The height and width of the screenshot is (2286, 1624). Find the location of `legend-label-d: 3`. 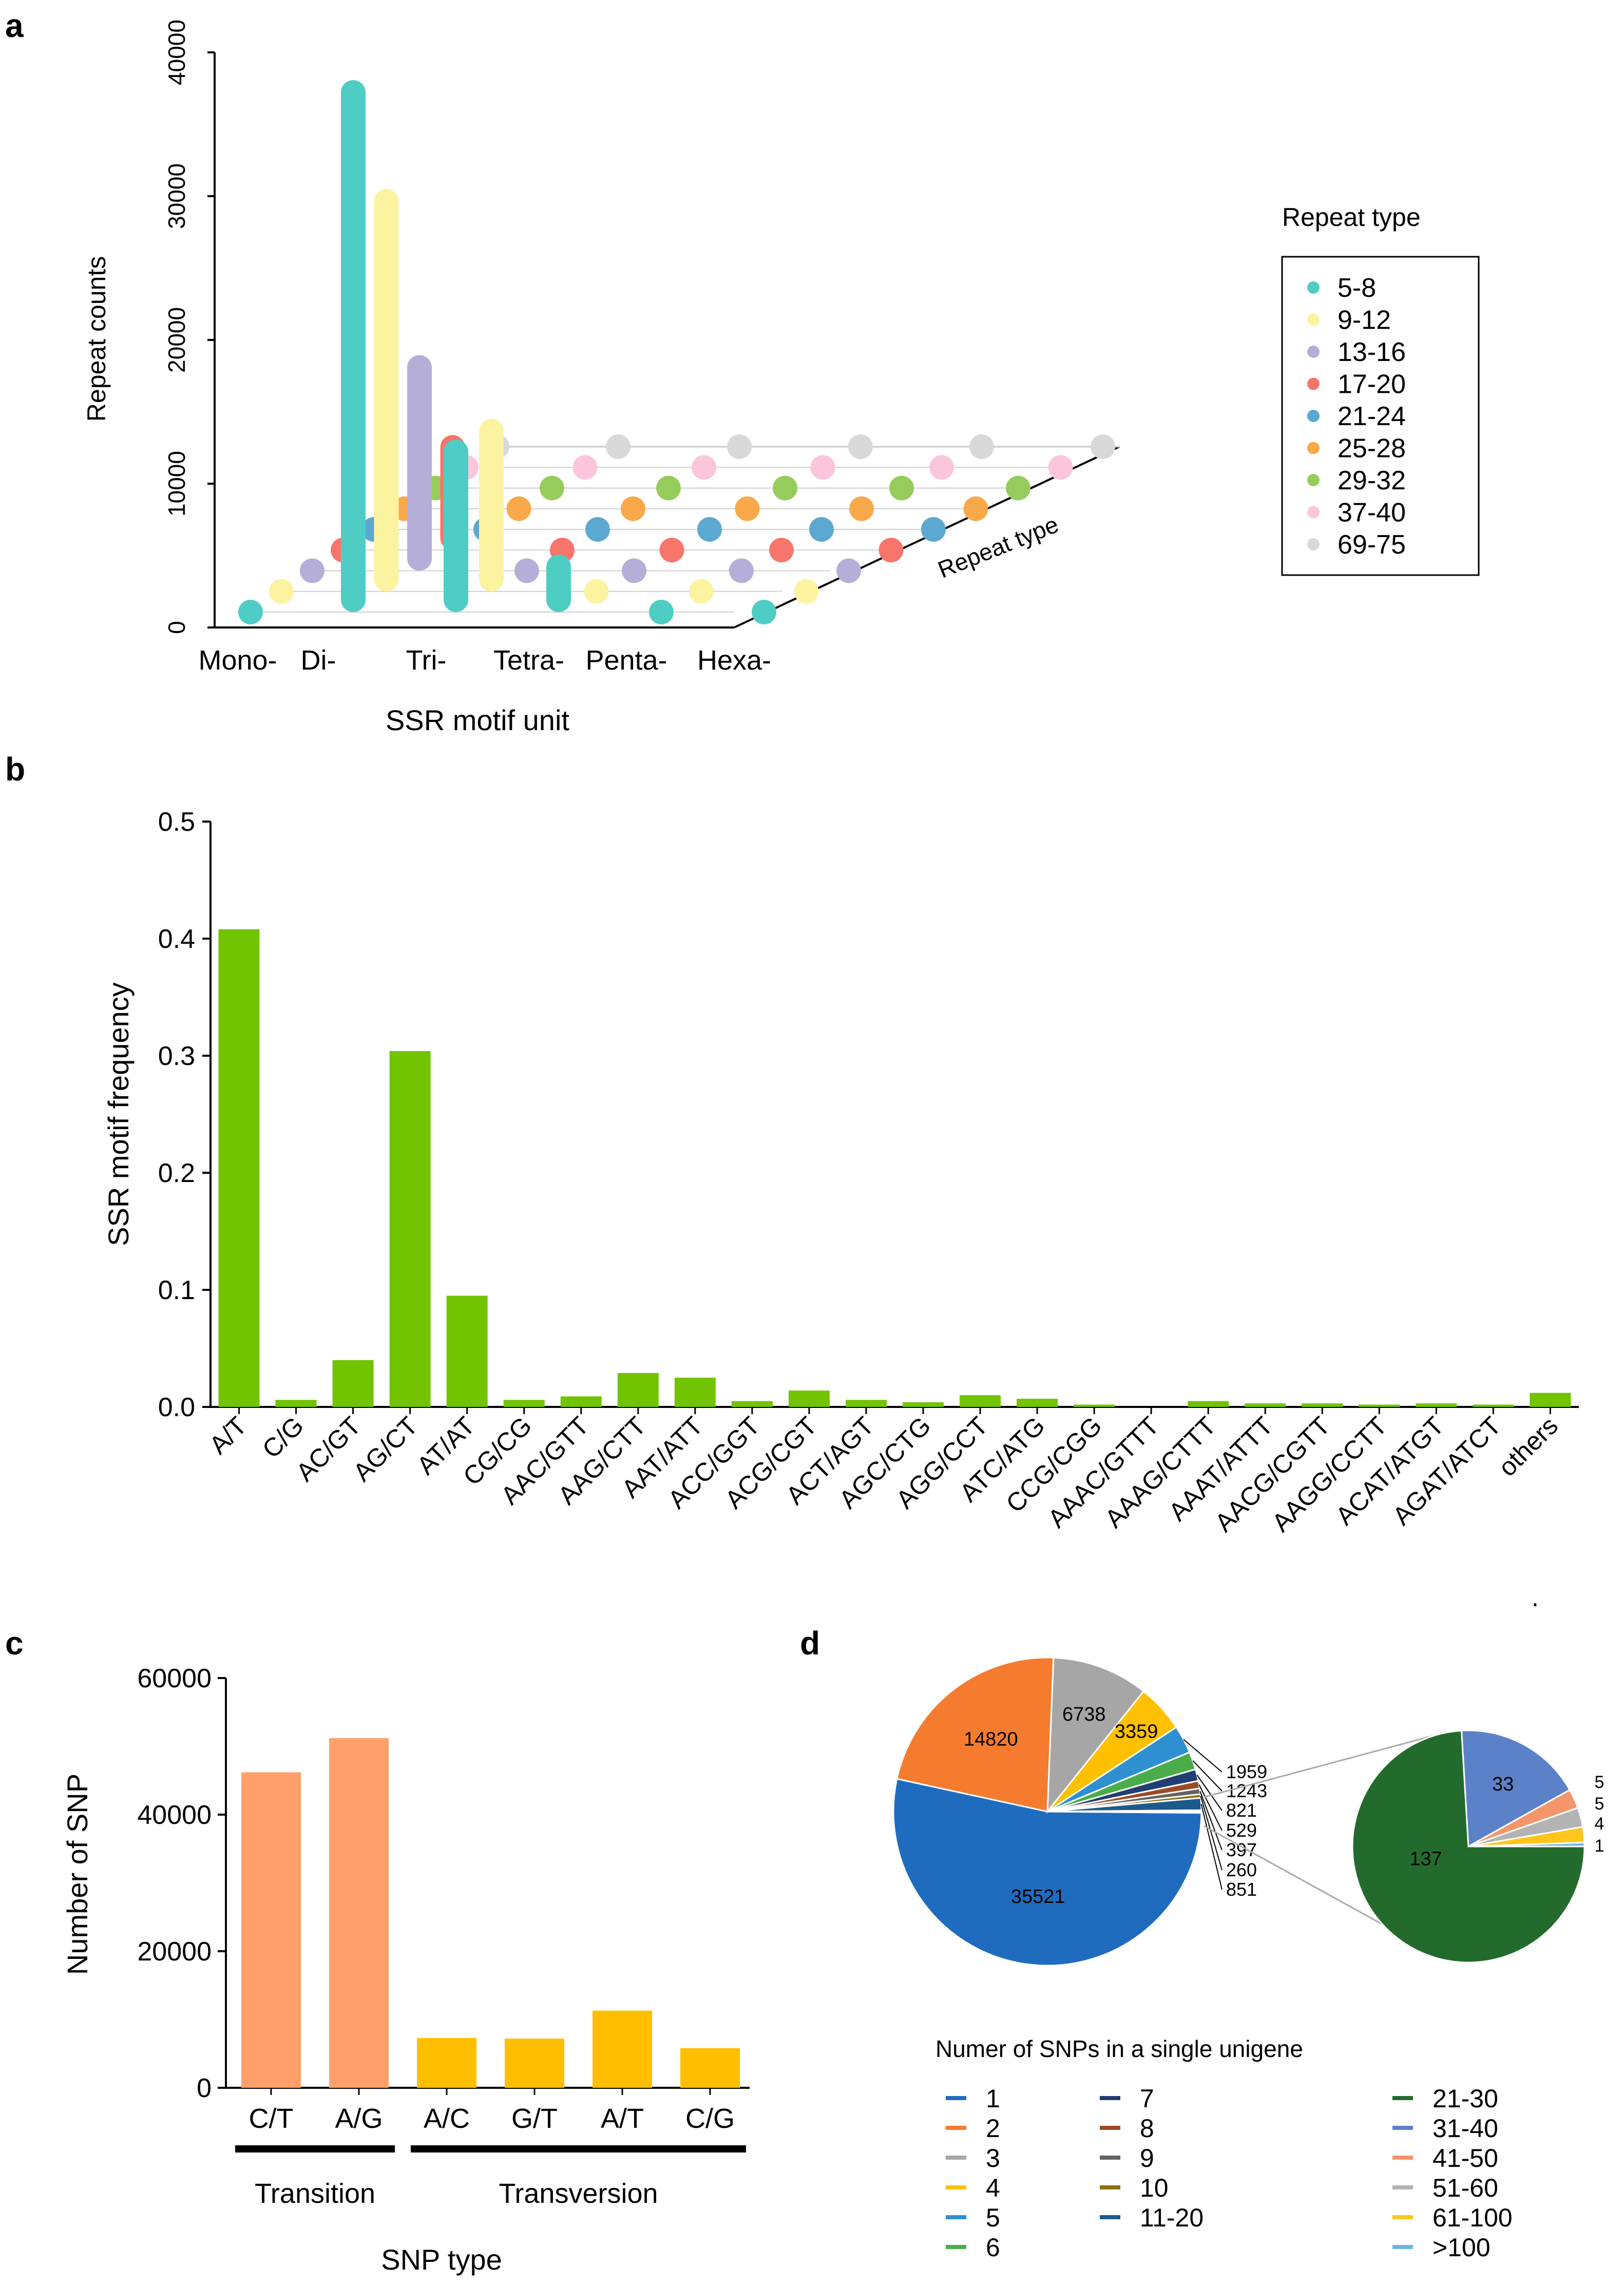

legend-label-d: 3 is located at coordinates (993, 2158).